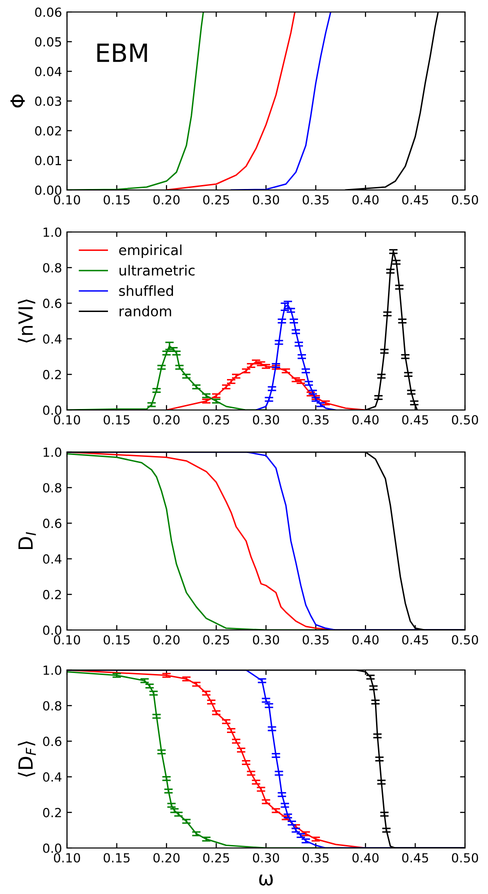 This screenshot has width=488, height=894. I want to click on y-tick-label: 0.03, so click(48, 101).